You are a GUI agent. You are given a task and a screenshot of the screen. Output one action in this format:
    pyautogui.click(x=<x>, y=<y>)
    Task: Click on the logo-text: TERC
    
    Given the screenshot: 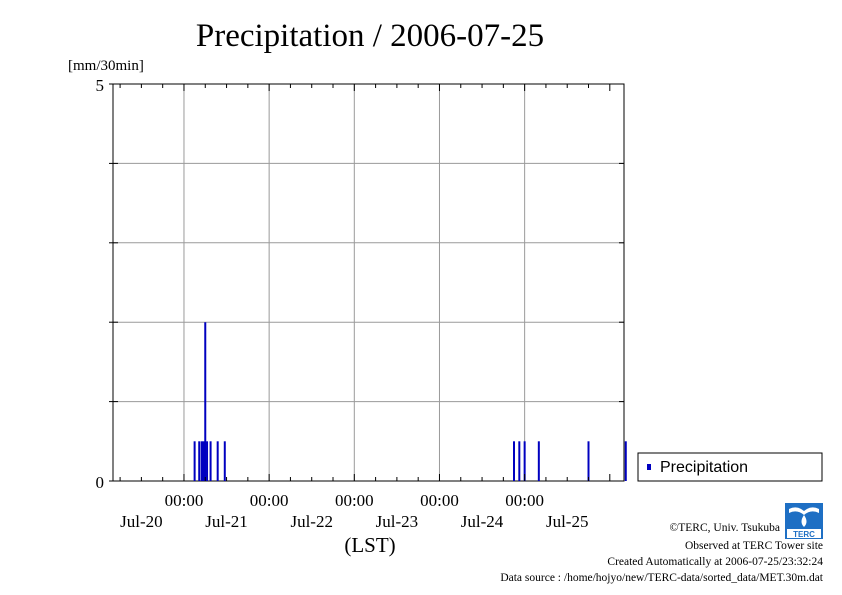 What is the action you would take?
    pyautogui.click(x=804, y=534)
    